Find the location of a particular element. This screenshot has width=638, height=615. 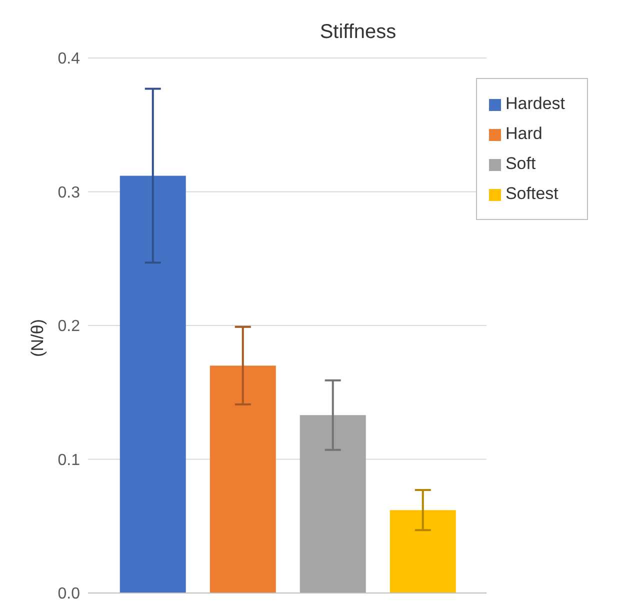

chart-title: Stiffness is located at coordinates (358, 32).